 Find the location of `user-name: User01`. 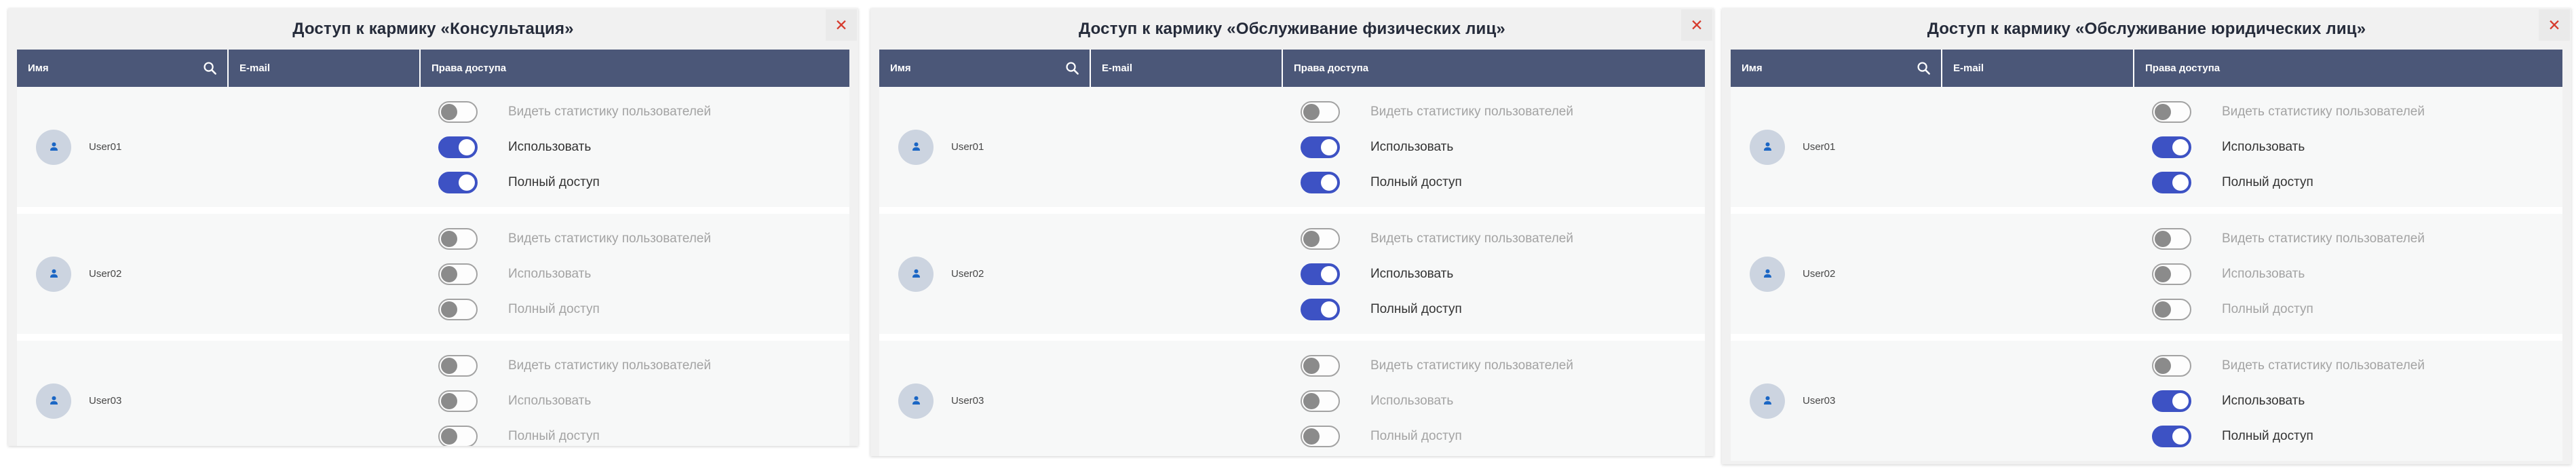

user-name: User01 is located at coordinates (967, 147).